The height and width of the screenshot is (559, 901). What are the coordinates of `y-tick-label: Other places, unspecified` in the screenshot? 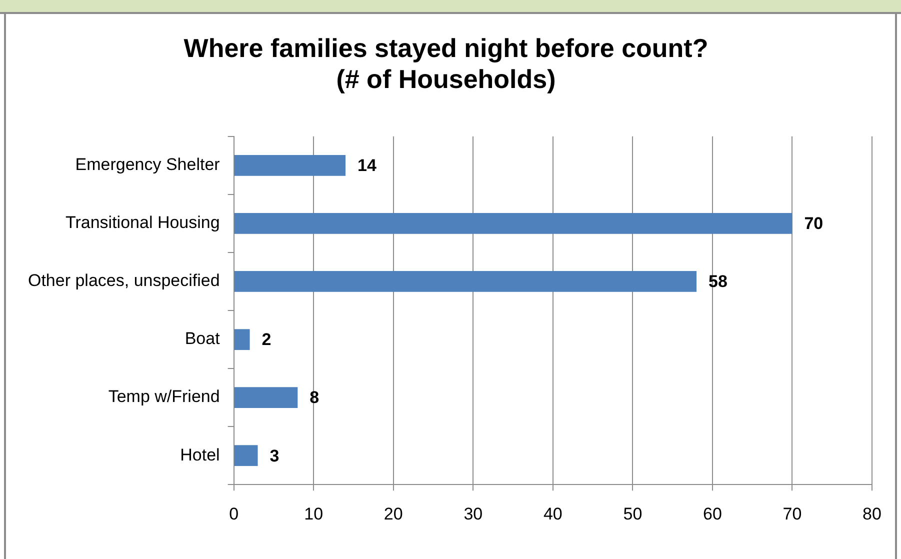 It's located at (124, 280).